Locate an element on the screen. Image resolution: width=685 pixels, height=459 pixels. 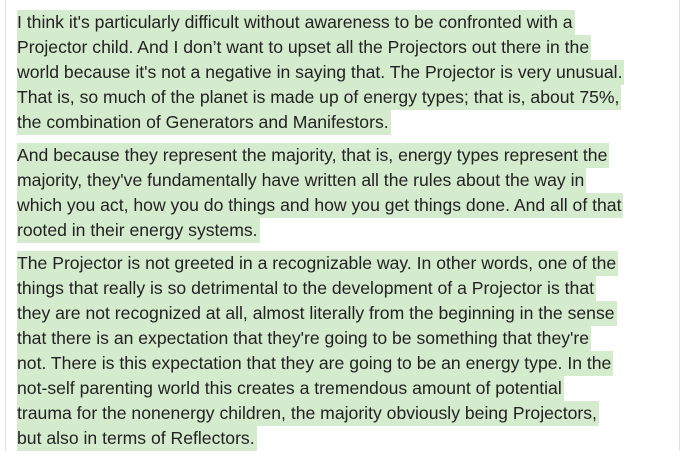
highlighted-text: but also in terms of Reflectors. is located at coordinates (137, 438).